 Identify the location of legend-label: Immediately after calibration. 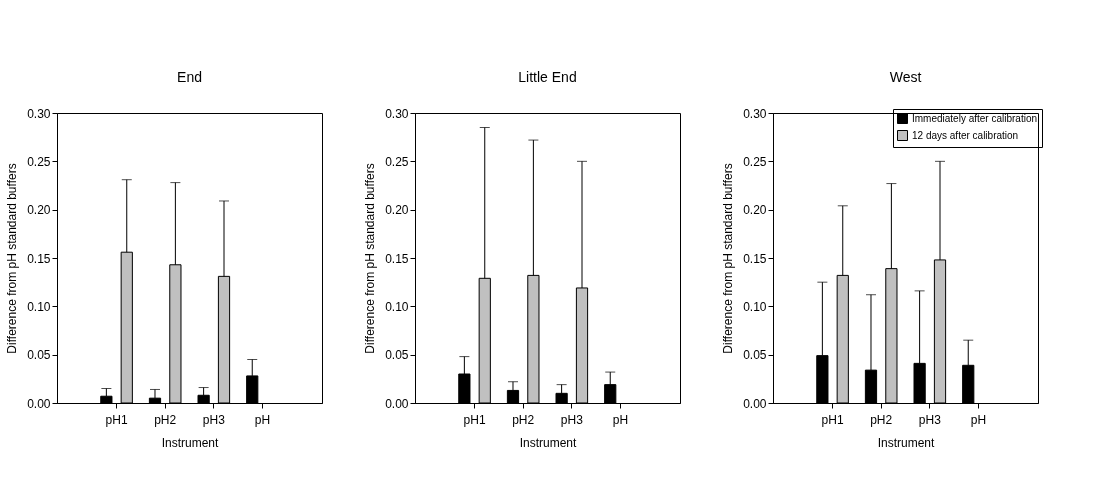
(975, 118).